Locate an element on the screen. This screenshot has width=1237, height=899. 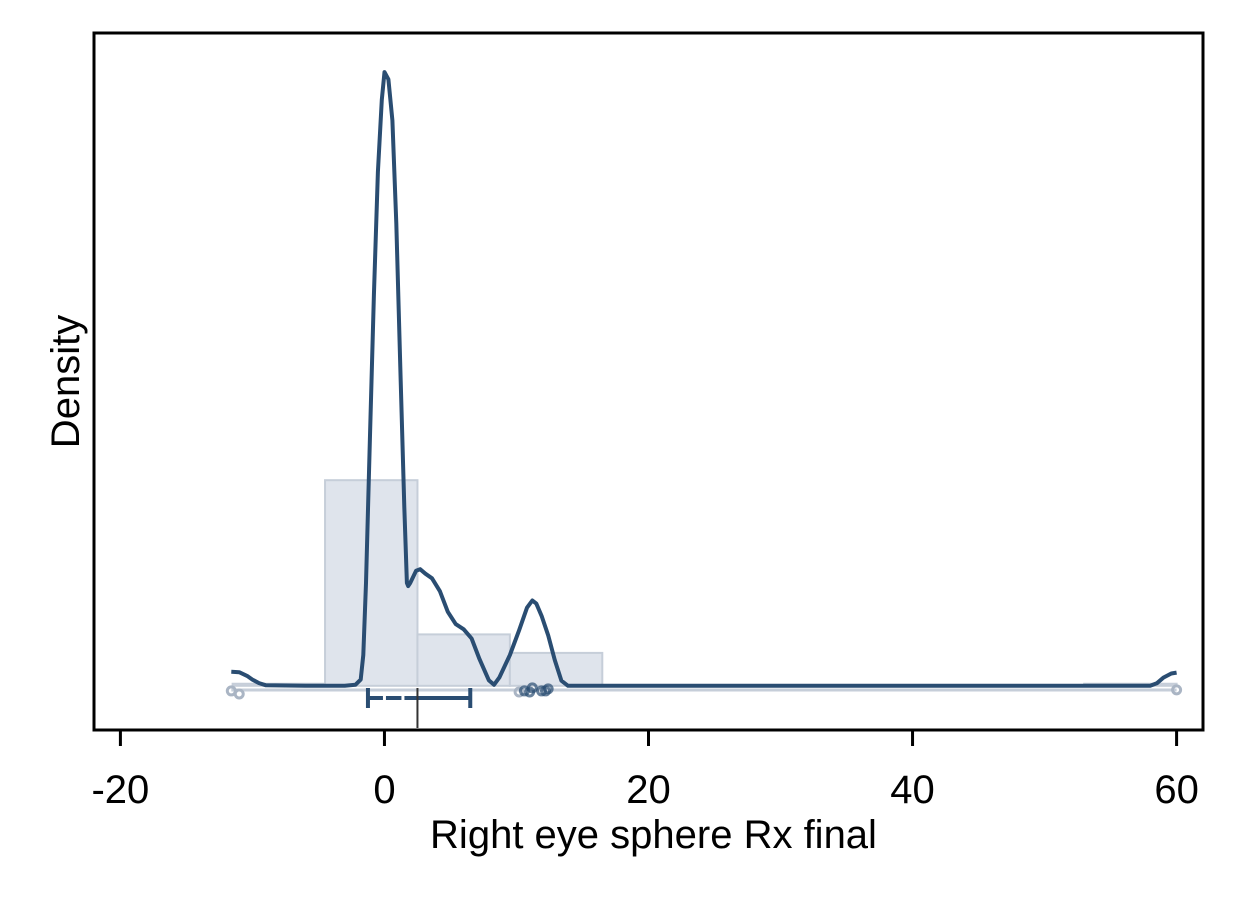
x-tick-label-1: 0 is located at coordinates (384, 790).